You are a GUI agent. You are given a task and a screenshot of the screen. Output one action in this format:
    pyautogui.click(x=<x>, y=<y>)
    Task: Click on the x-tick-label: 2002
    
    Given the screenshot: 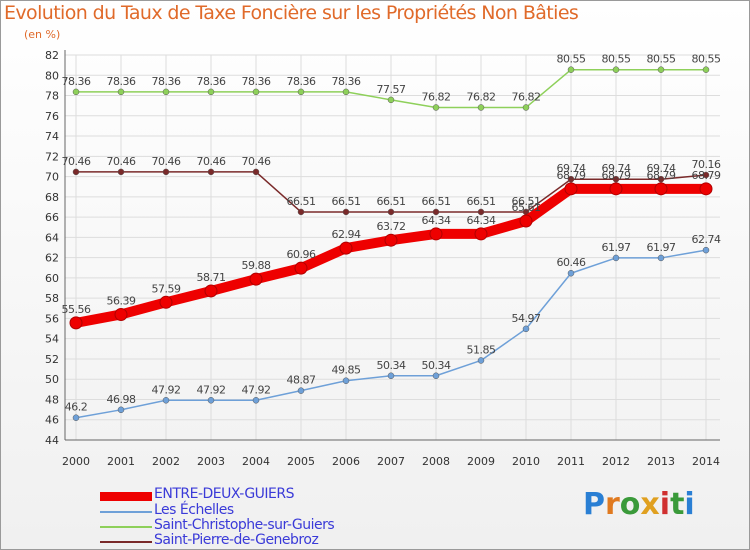 What is the action you would take?
    pyautogui.click(x=166, y=461)
    